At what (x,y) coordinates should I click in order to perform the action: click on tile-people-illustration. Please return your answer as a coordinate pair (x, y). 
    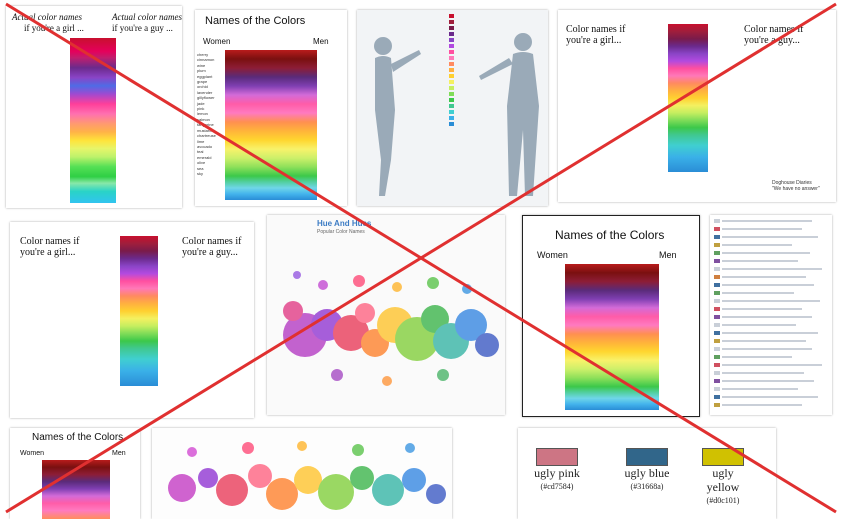
    Looking at the image, I should click on (452, 108).